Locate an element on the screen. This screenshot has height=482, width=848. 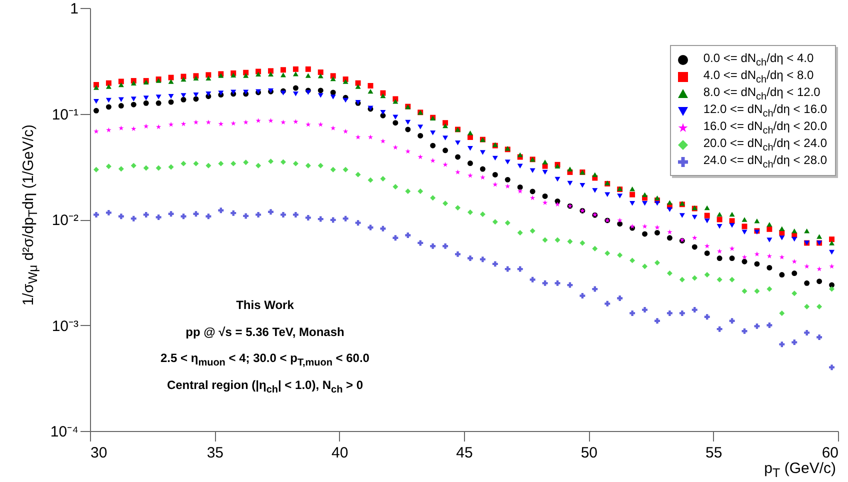
x-tick-label: 60 is located at coordinates (830, 453).